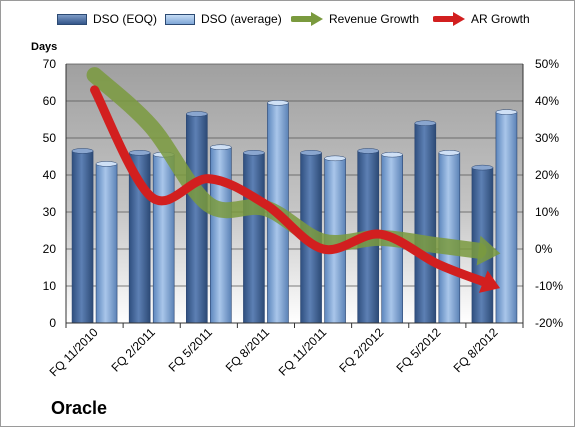 Image resolution: width=575 pixels, height=428 pixels. What do you see at coordinates (50, 249) in the screenshot?
I see `y-left-tick-label: 20` at bounding box center [50, 249].